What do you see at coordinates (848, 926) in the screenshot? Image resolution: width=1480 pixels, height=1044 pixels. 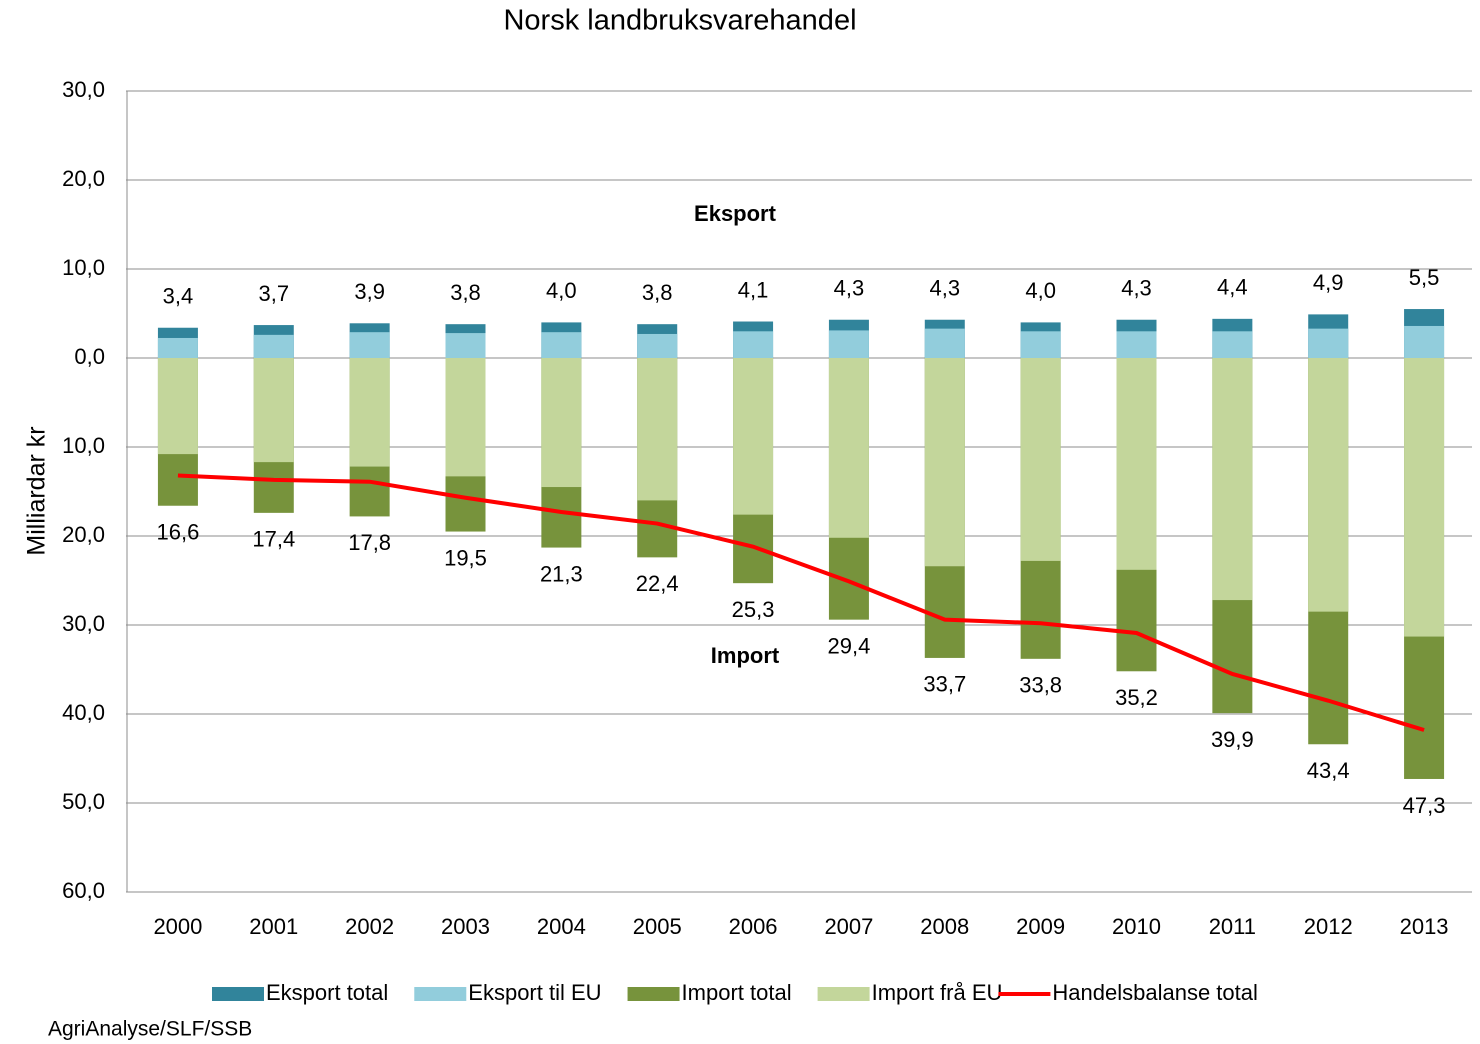 I see `x-tick-label: 2007` at bounding box center [848, 926].